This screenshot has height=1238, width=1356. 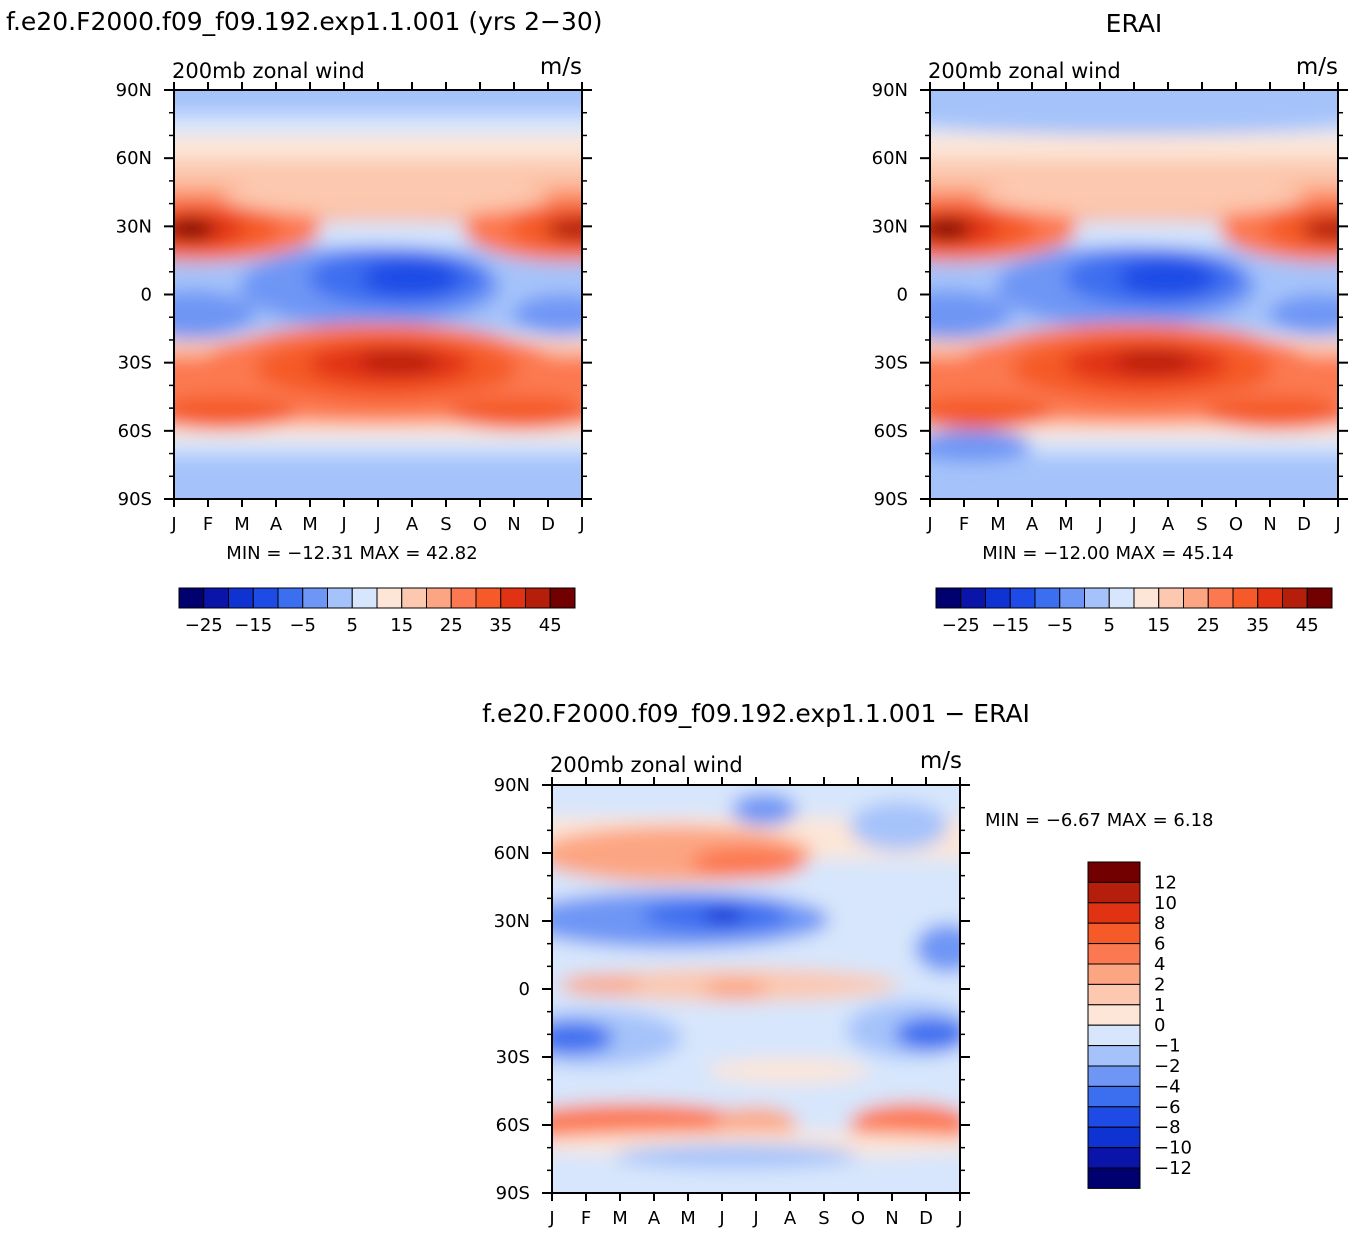 What do you see at coordinates (1167, 1127) in the screenshot?
I see `colorbar-label: −8` at bounding box center [1167, 1127].